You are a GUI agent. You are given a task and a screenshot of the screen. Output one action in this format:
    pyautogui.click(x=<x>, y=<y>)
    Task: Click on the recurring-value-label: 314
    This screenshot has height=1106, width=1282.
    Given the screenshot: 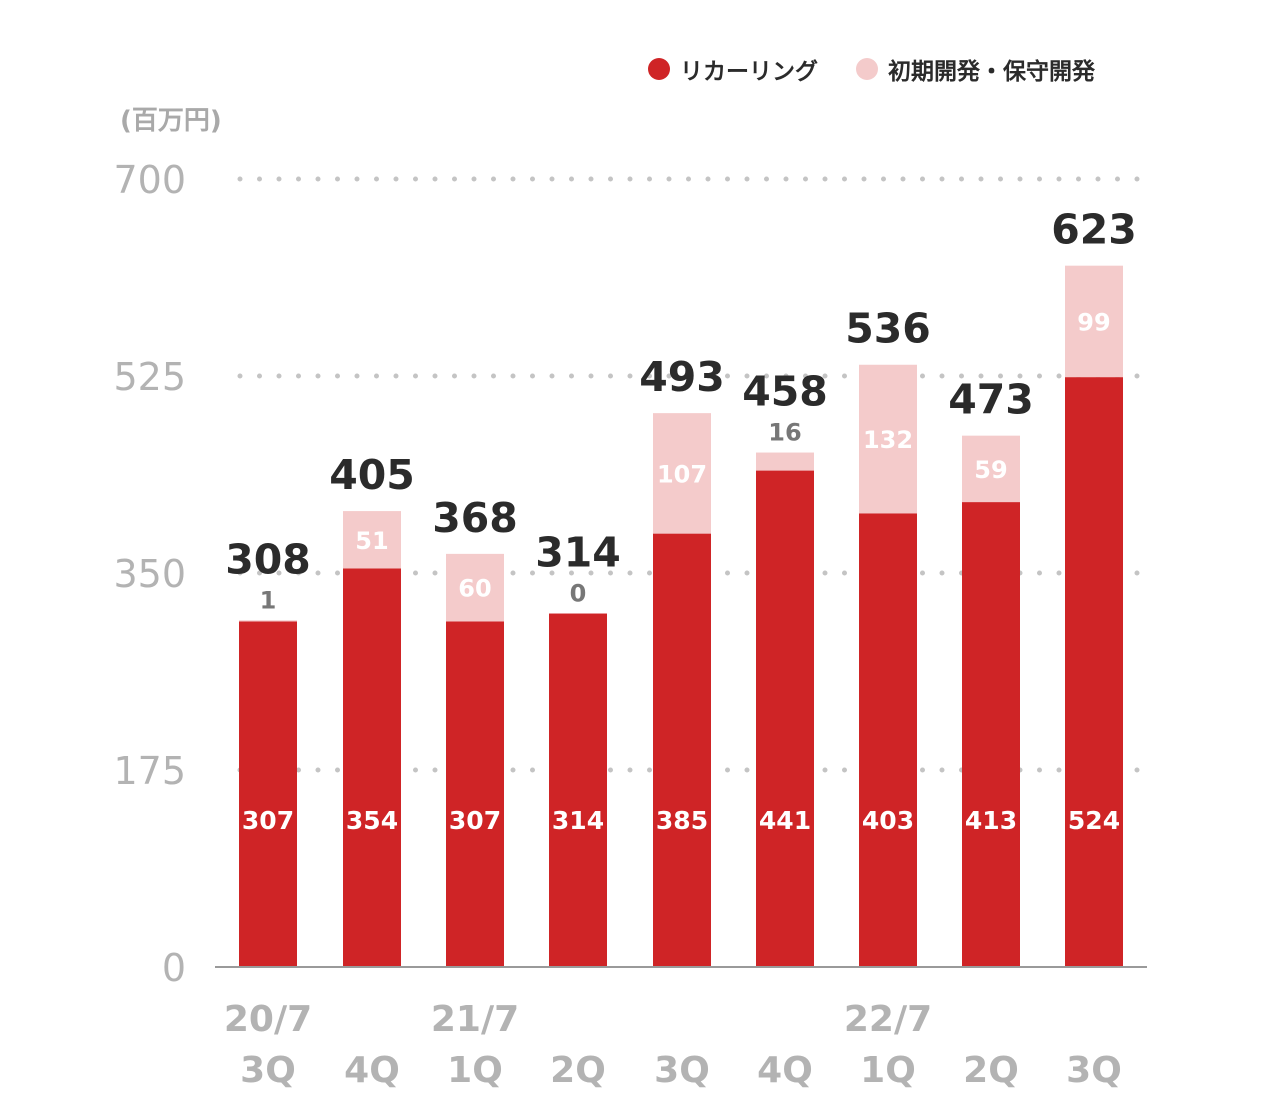 What is the action you would take?
    pyautogui.click(x=578, y=820)
    